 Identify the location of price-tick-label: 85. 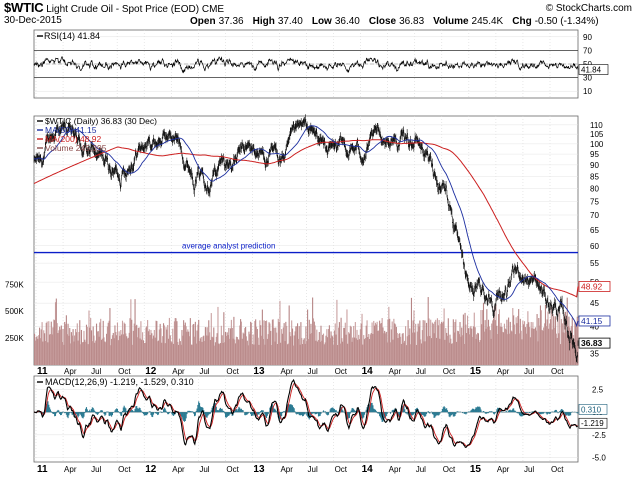
(594, 176).